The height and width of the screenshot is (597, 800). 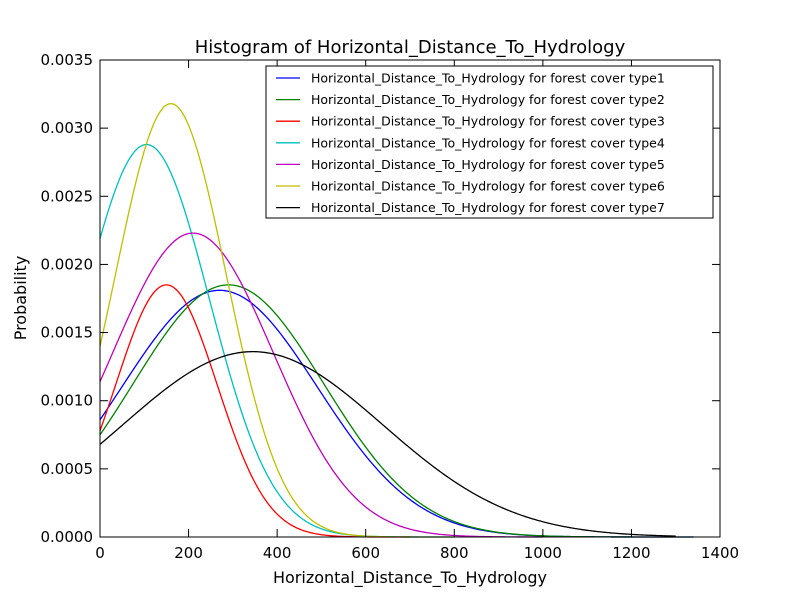 What do you see at coordinates (67, 537) in the screenshot?
I see `y-tick-label: 0.0000` at bounding box center [67, 537].